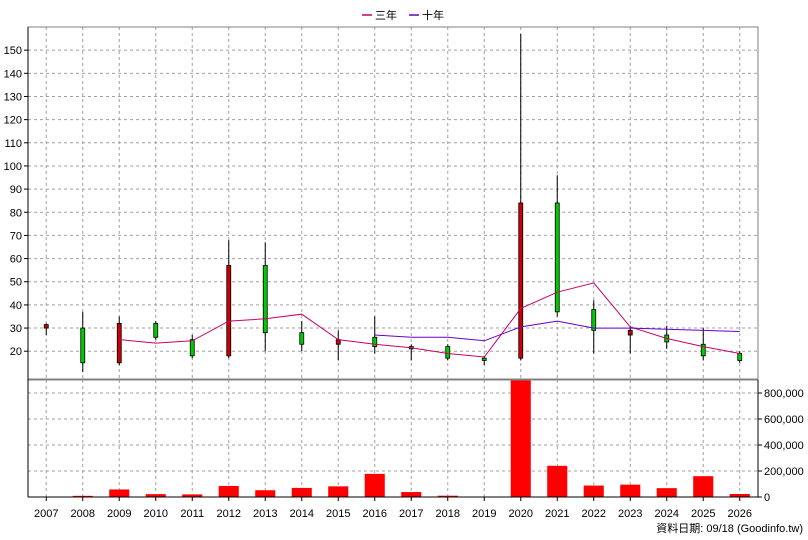 Image resolution: width=808 pixels, height=540 pixels. Describe the element at coordinates (411, 514) in the screenshot. I see `x-tick-label: 2017` at that location.